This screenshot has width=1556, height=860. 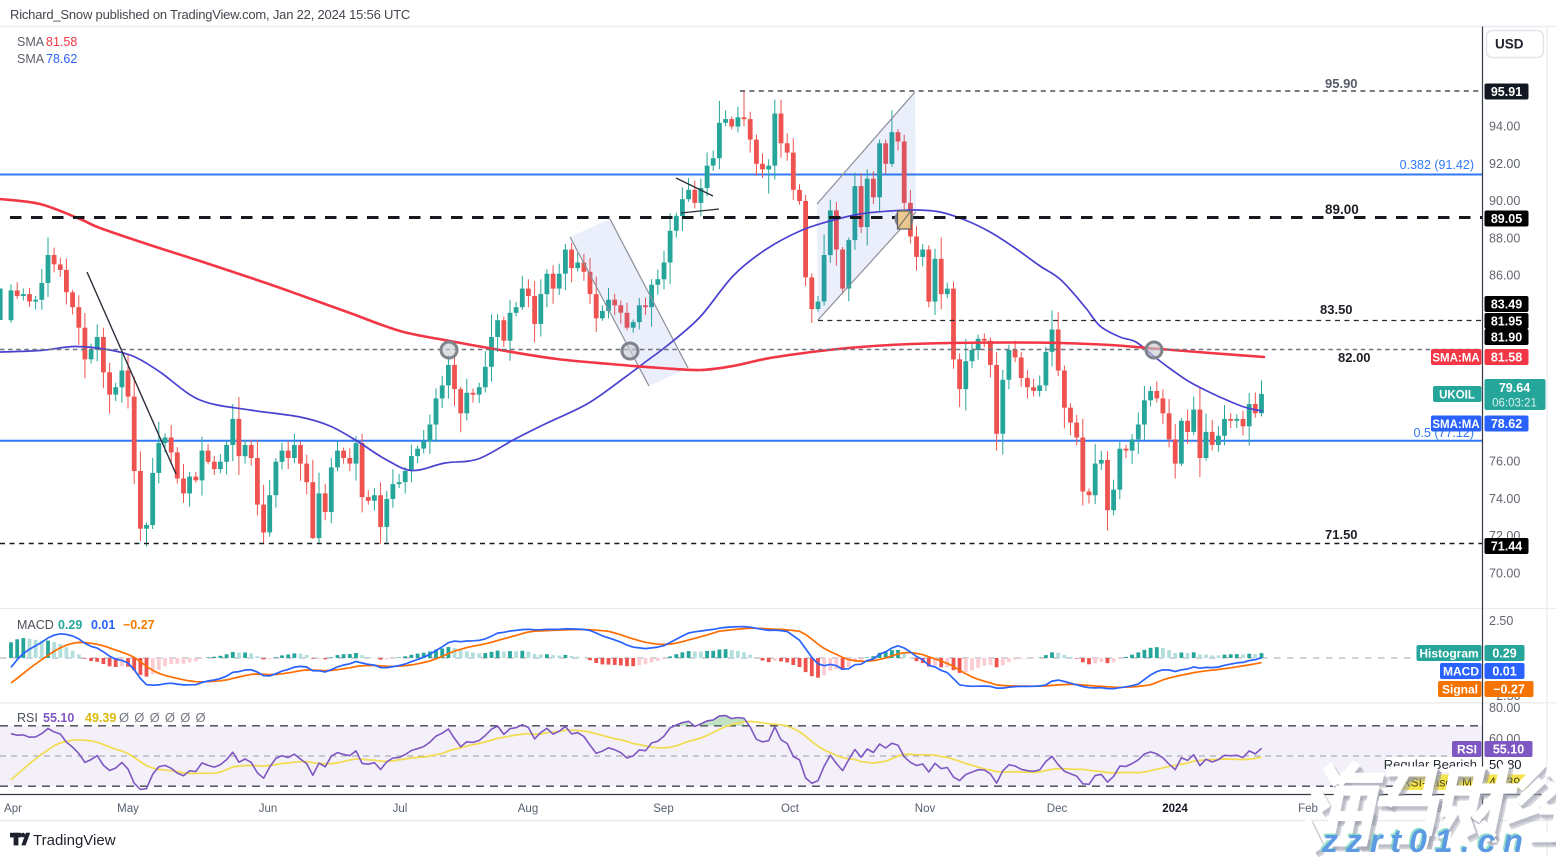 I want to click on svg-text: 0.382 (91.42), so click(x=1437, y=165).